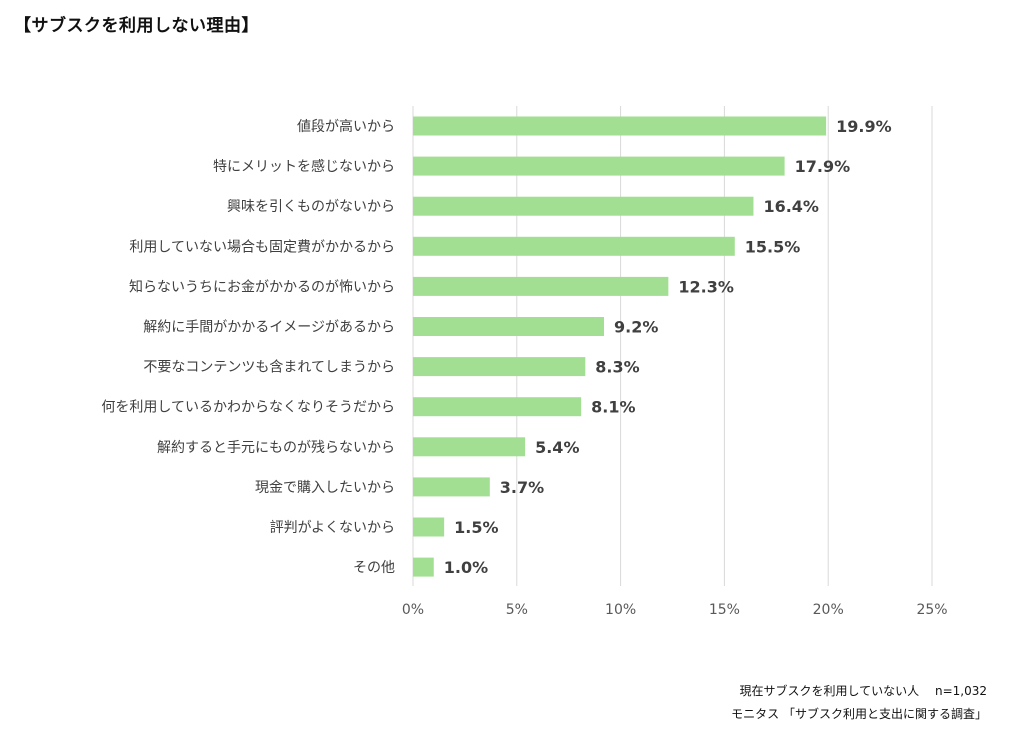  I want to click on value-label: 8.1%, so click(613, 407).